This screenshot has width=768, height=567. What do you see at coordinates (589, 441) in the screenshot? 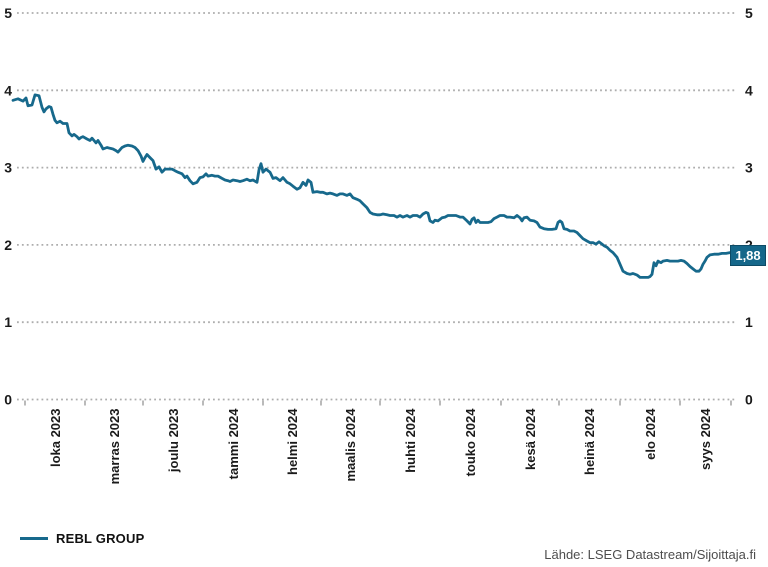
I see `x-axis-month-label: heinä 2024` at bounding box center [589, 441].